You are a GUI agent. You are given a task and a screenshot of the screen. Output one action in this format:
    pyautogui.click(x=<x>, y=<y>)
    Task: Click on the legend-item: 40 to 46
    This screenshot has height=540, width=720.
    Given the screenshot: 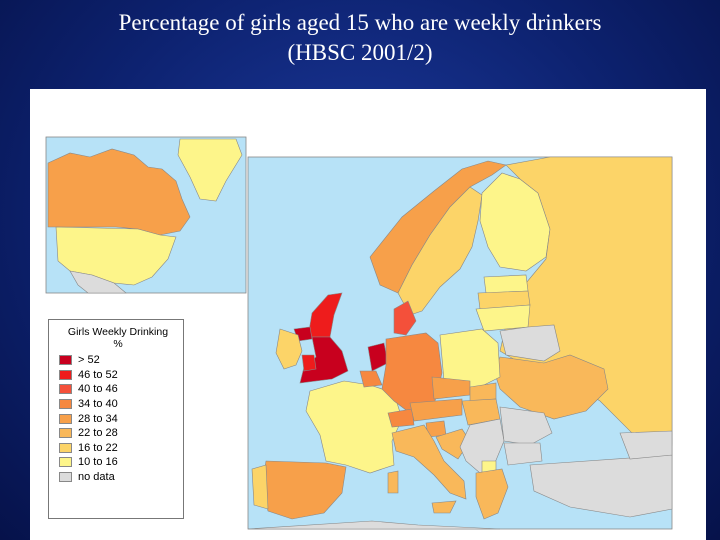 What is the action you would take?
    pyautogui.click(x=118, y=389)
    